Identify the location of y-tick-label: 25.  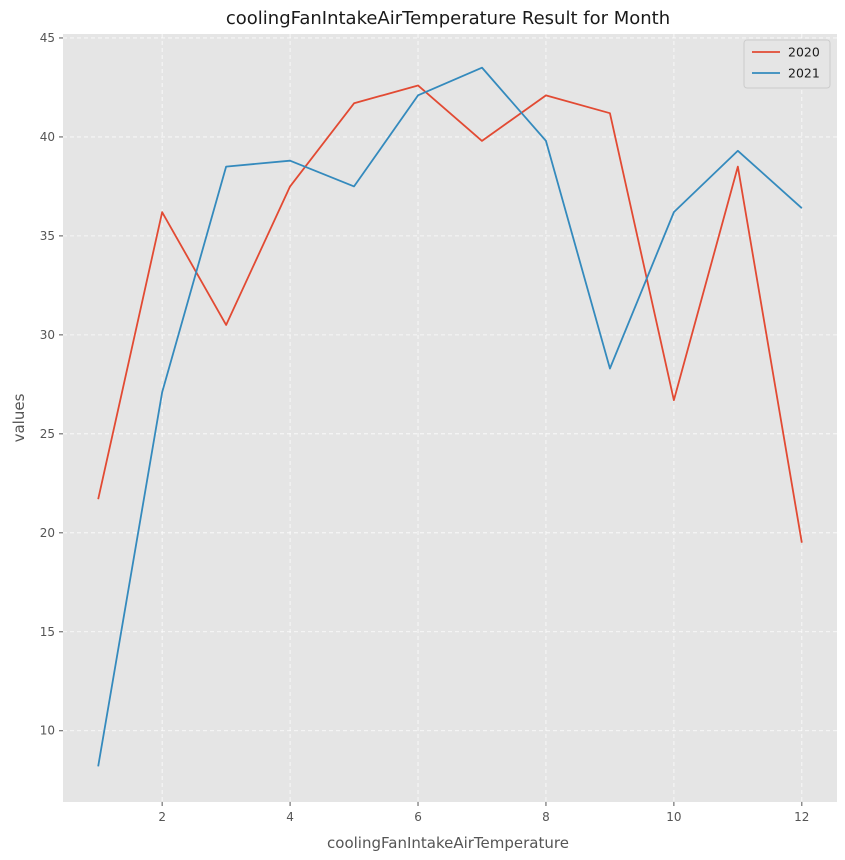
(47, 434).